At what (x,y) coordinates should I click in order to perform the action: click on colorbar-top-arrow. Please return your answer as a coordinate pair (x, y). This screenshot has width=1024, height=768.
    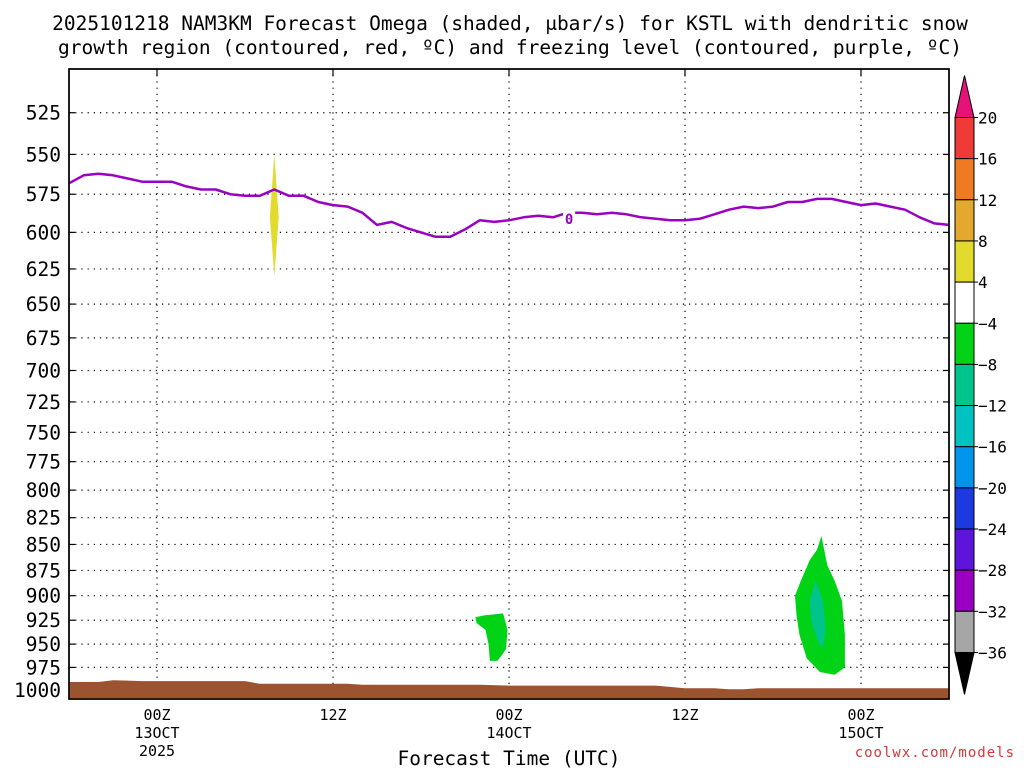
    Looking at the image, I should click on (964, 96).